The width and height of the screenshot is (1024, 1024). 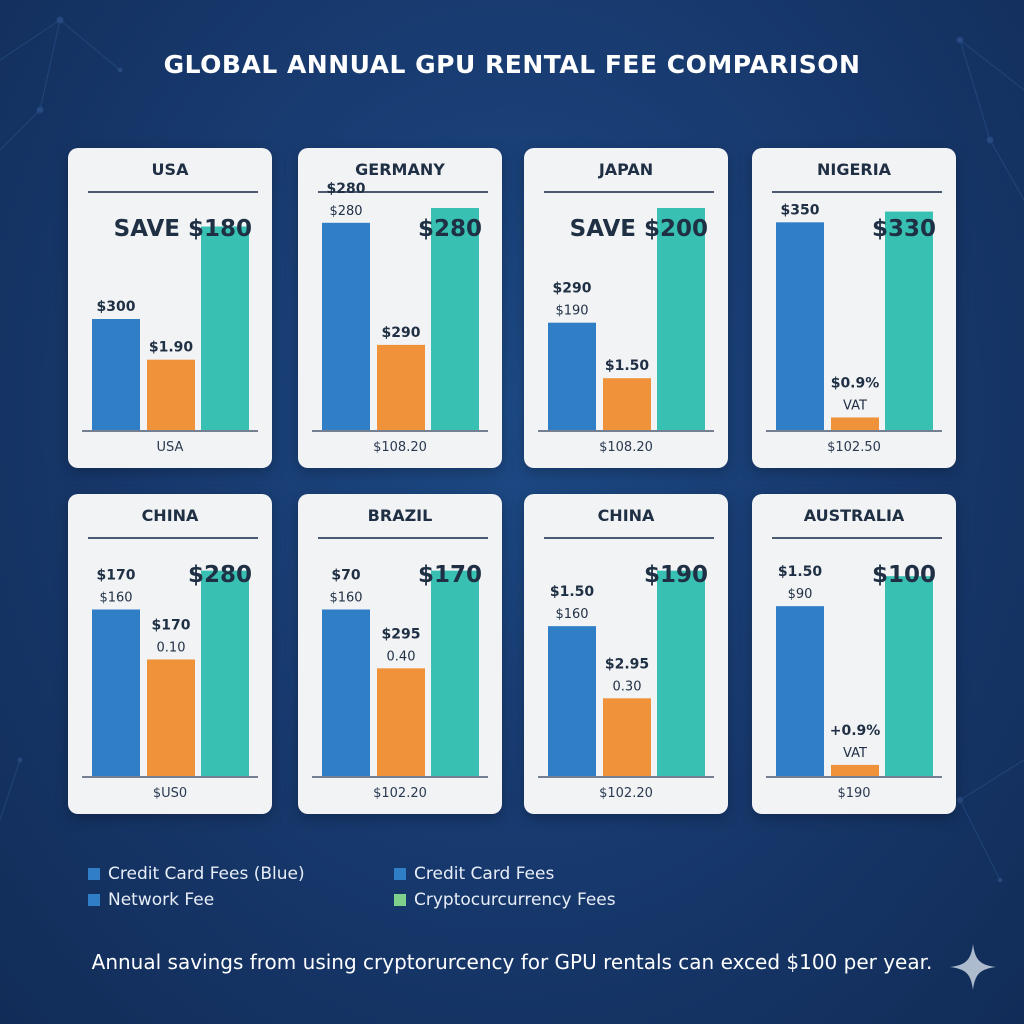 What do you see at coordinates (800, 210) in the screenshot?
I see `bar-data-label: $350` at bounding box center [800, 210].